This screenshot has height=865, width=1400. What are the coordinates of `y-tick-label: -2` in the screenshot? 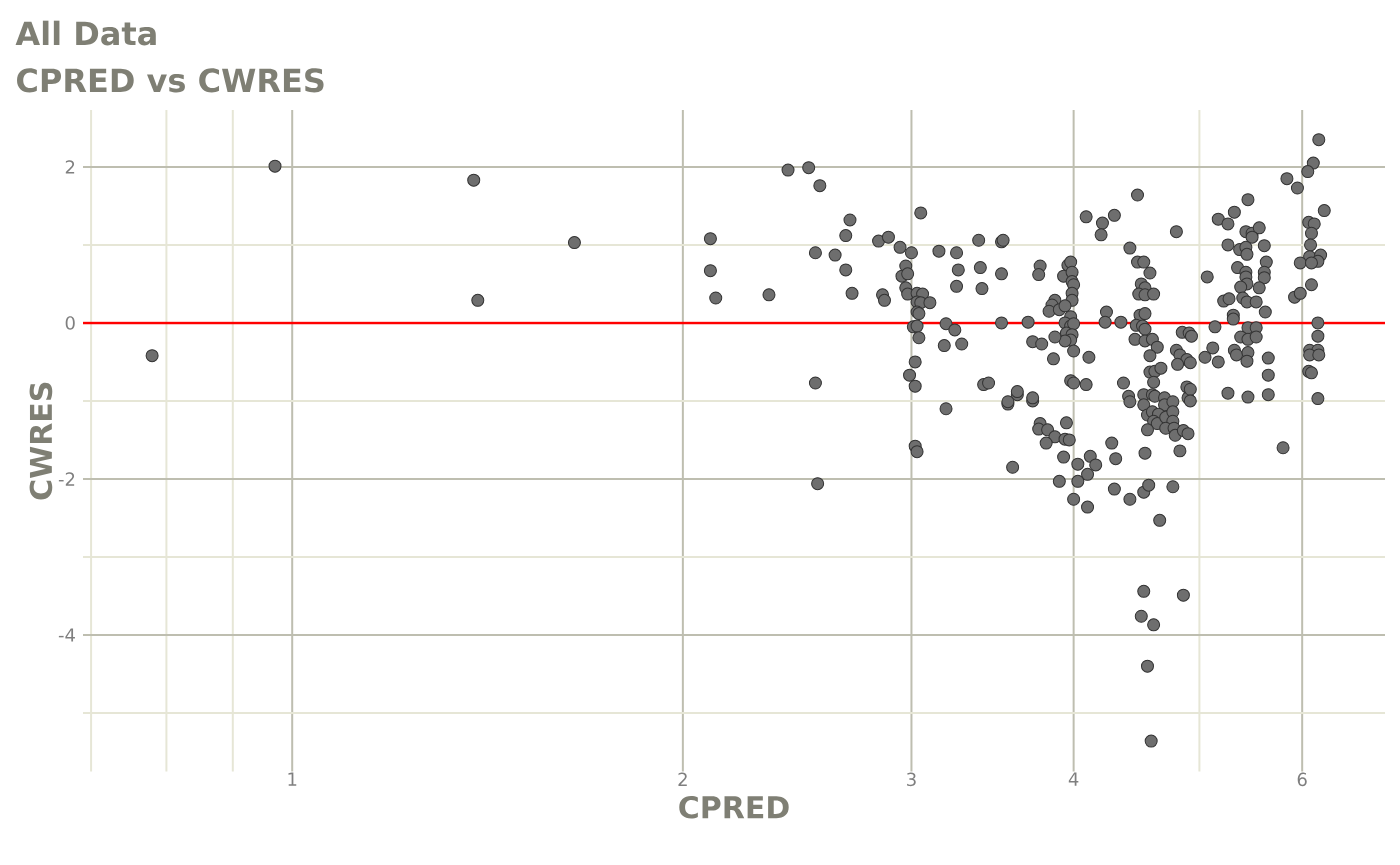 It's located at (66, 479).